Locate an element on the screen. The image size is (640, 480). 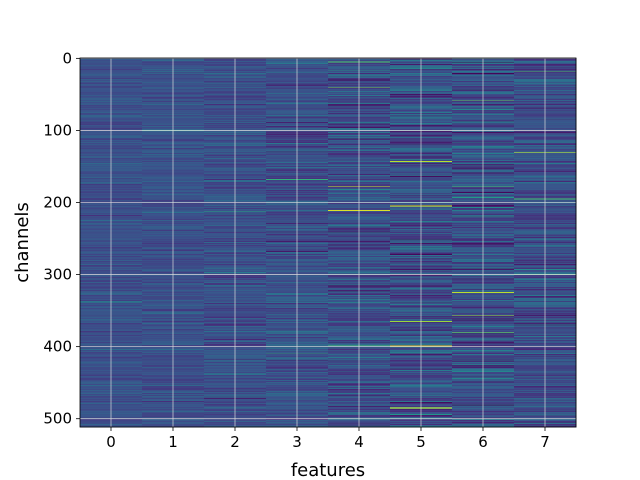
y-tick-label: 400 is located at coordinates (57, 347).